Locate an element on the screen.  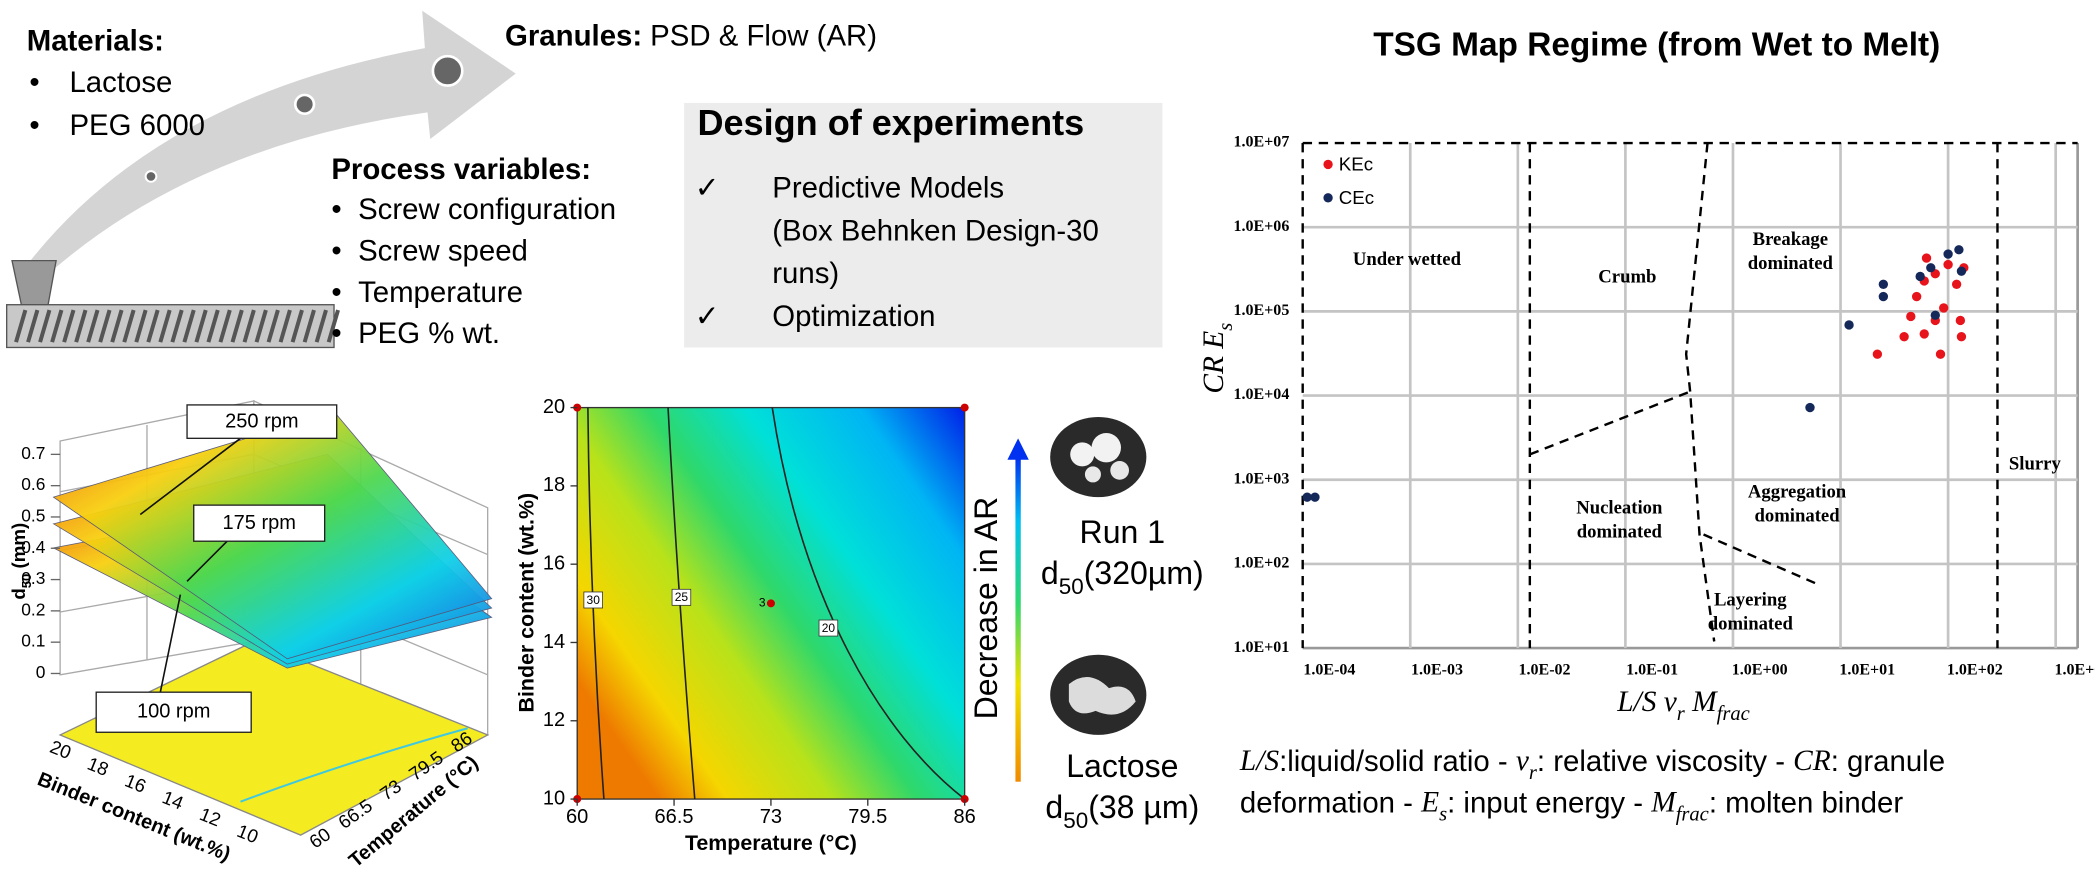
corner-point is located at coordinates (964, 407).